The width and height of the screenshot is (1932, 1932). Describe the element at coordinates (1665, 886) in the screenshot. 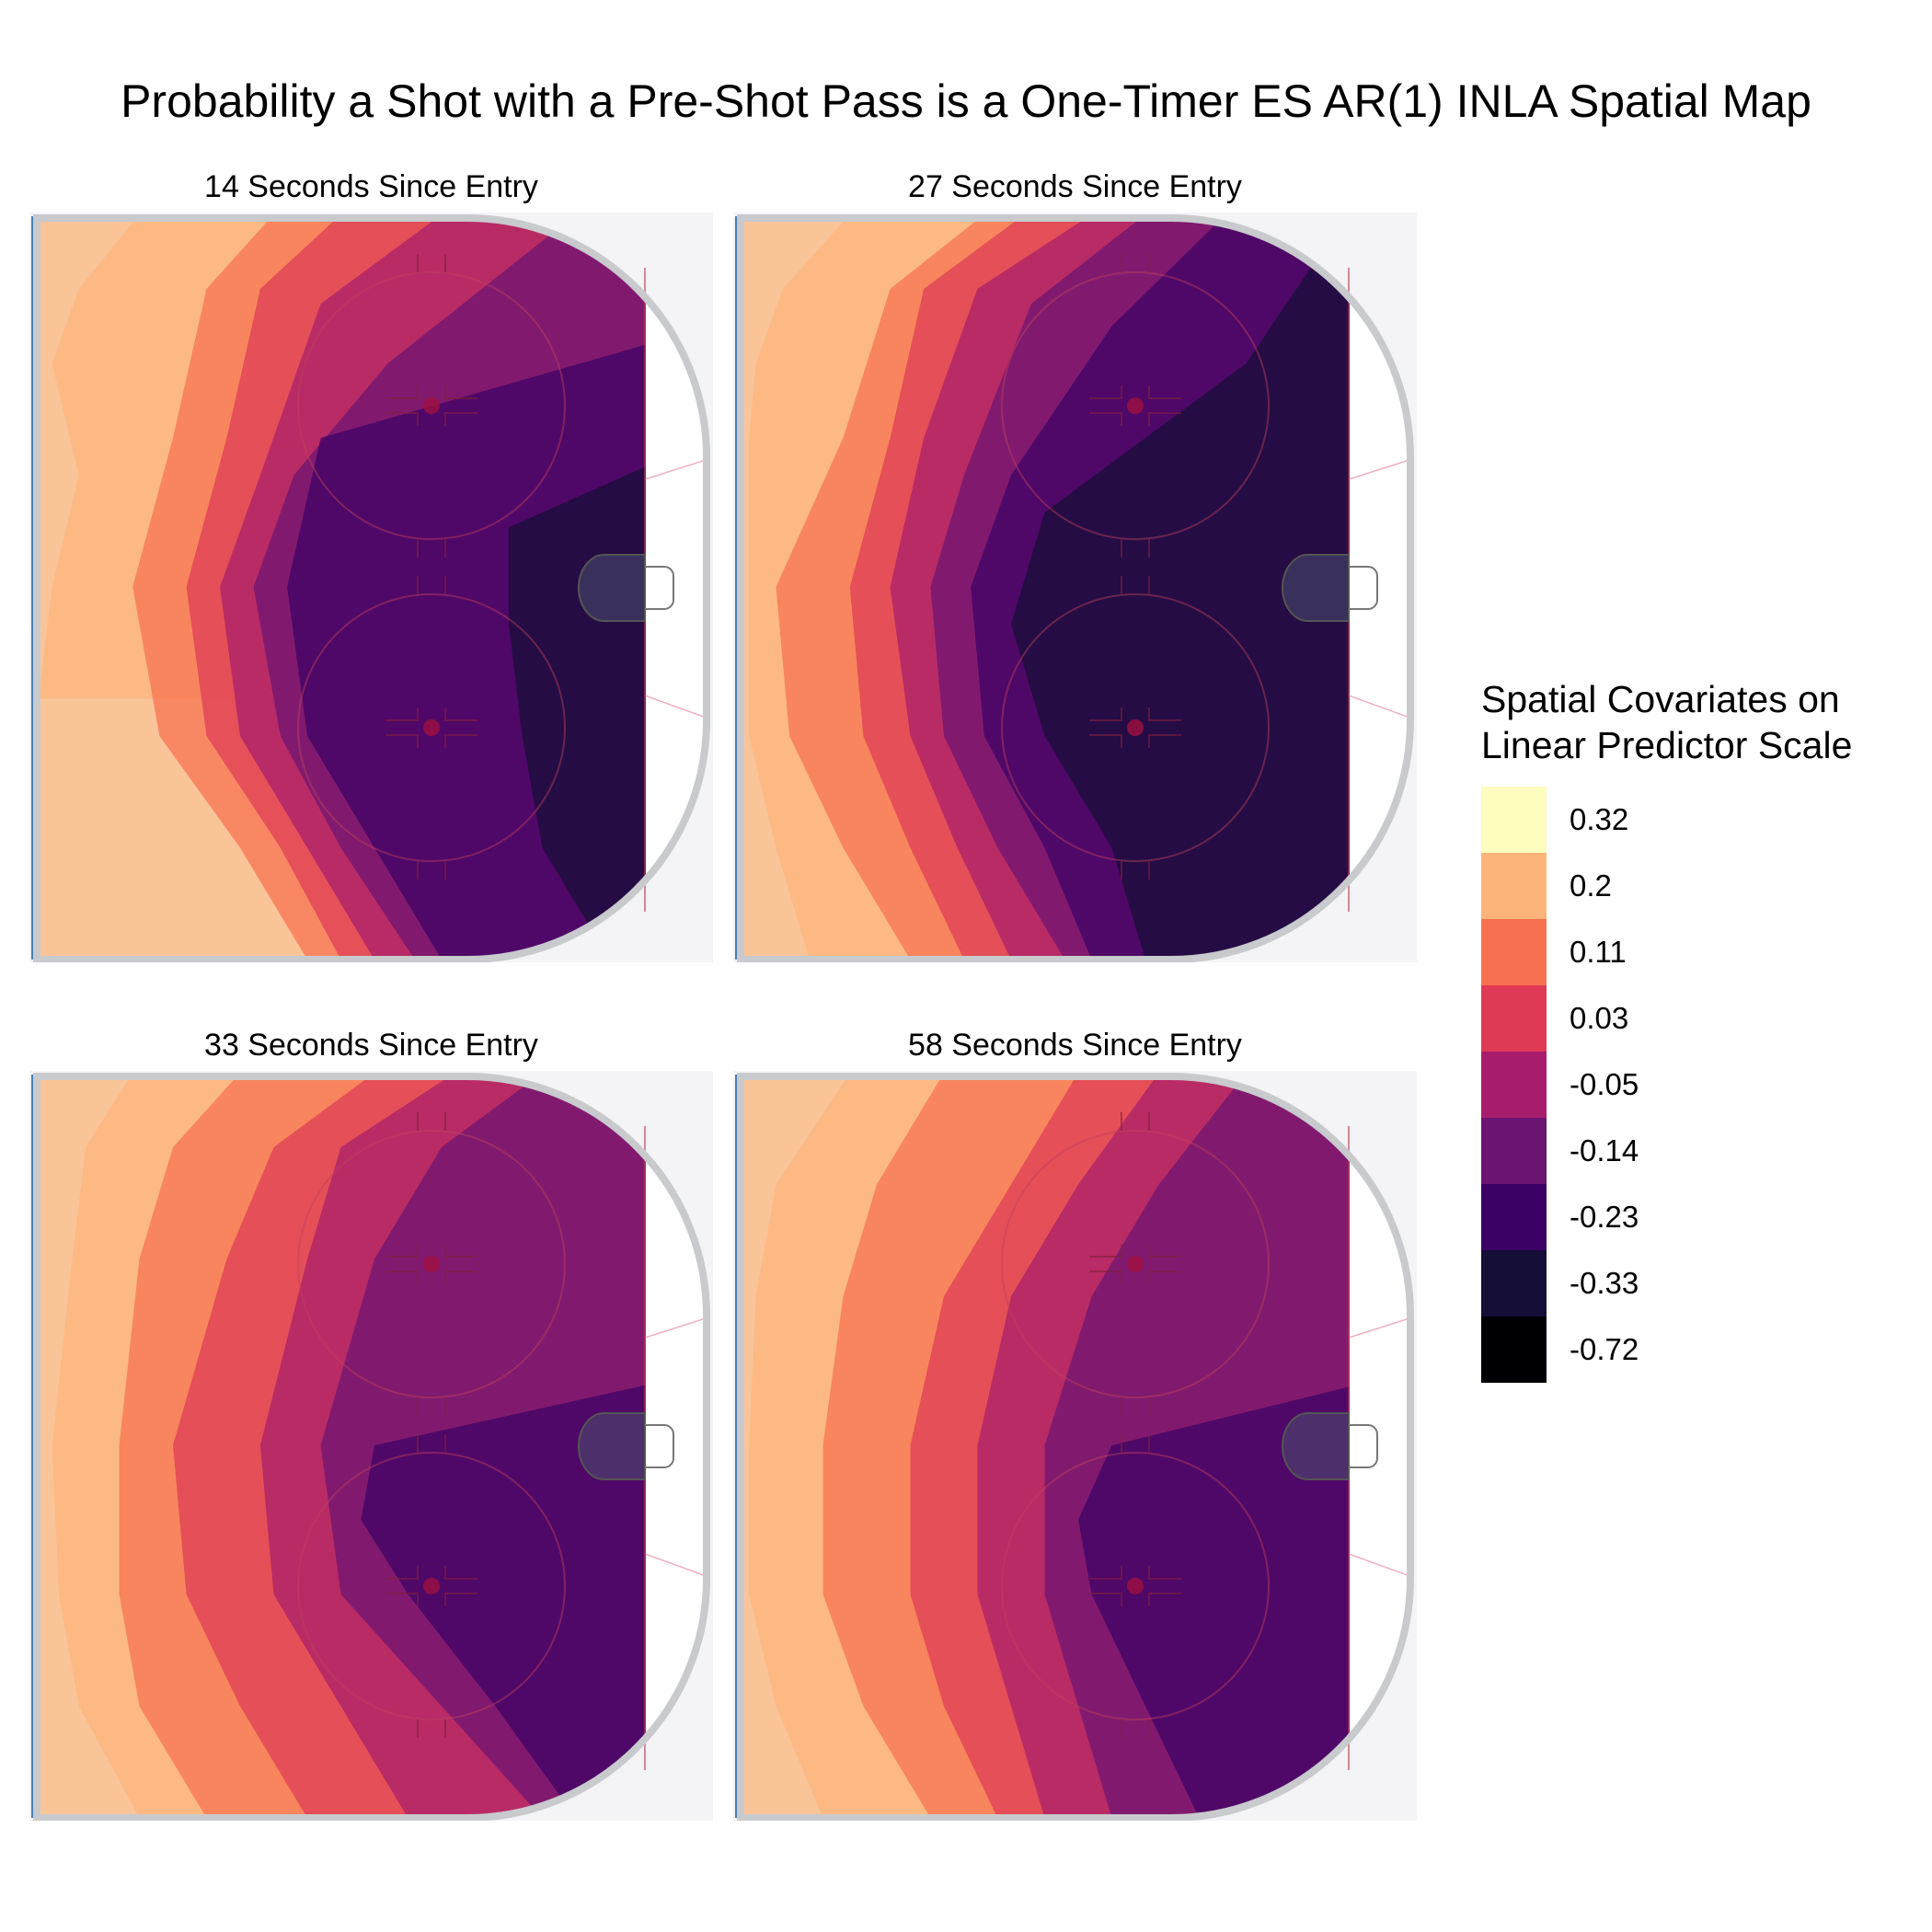

I see `legend-item: 0.2` at that location.